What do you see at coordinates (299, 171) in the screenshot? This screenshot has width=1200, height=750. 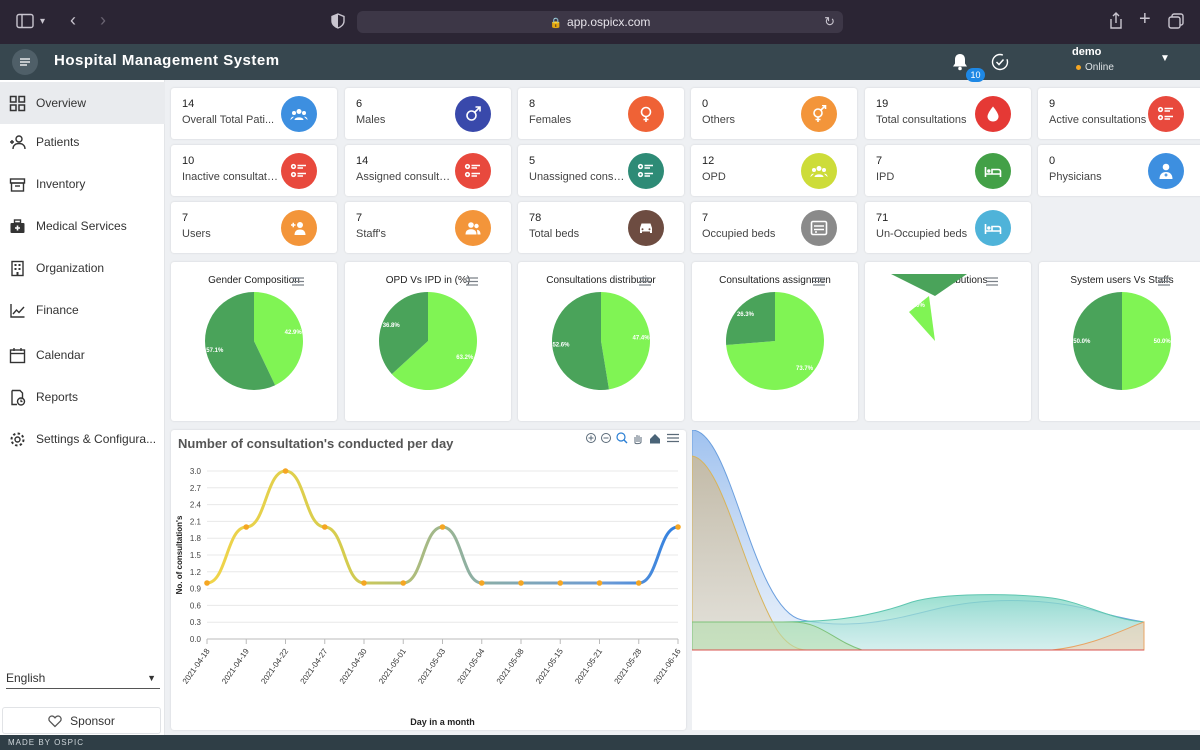 I see `list-icon` at bounding box center [299, 171].